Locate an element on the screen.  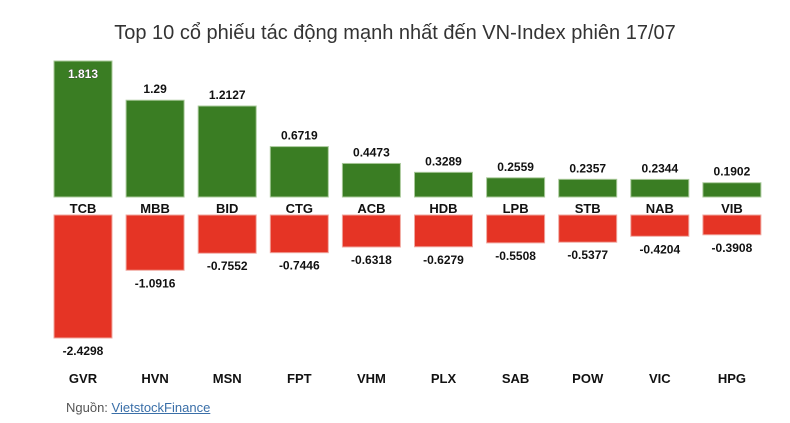
category-label: STB is located at coordinates (588, 208).